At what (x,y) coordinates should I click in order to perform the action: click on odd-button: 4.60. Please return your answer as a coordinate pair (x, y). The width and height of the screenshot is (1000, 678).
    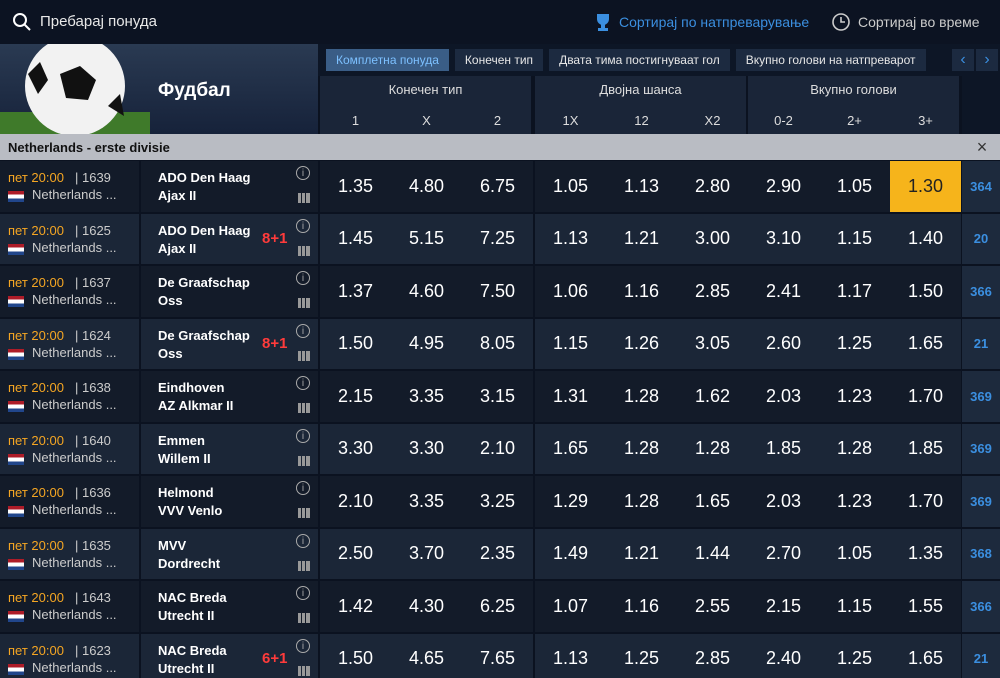
    Looking at the image, I should click on (426, 291).